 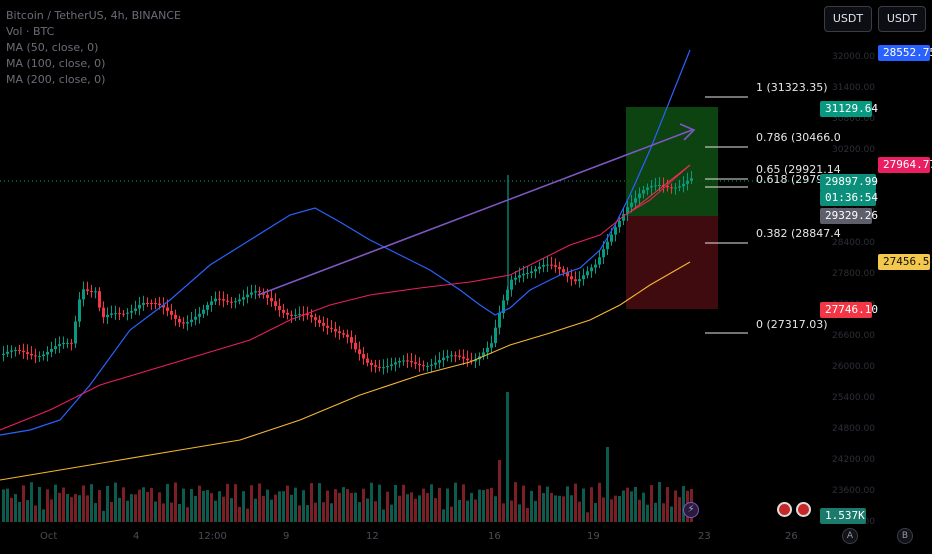 I want to click on ma200-legend: MA (200, close, 0), so click(x=56, y=79).